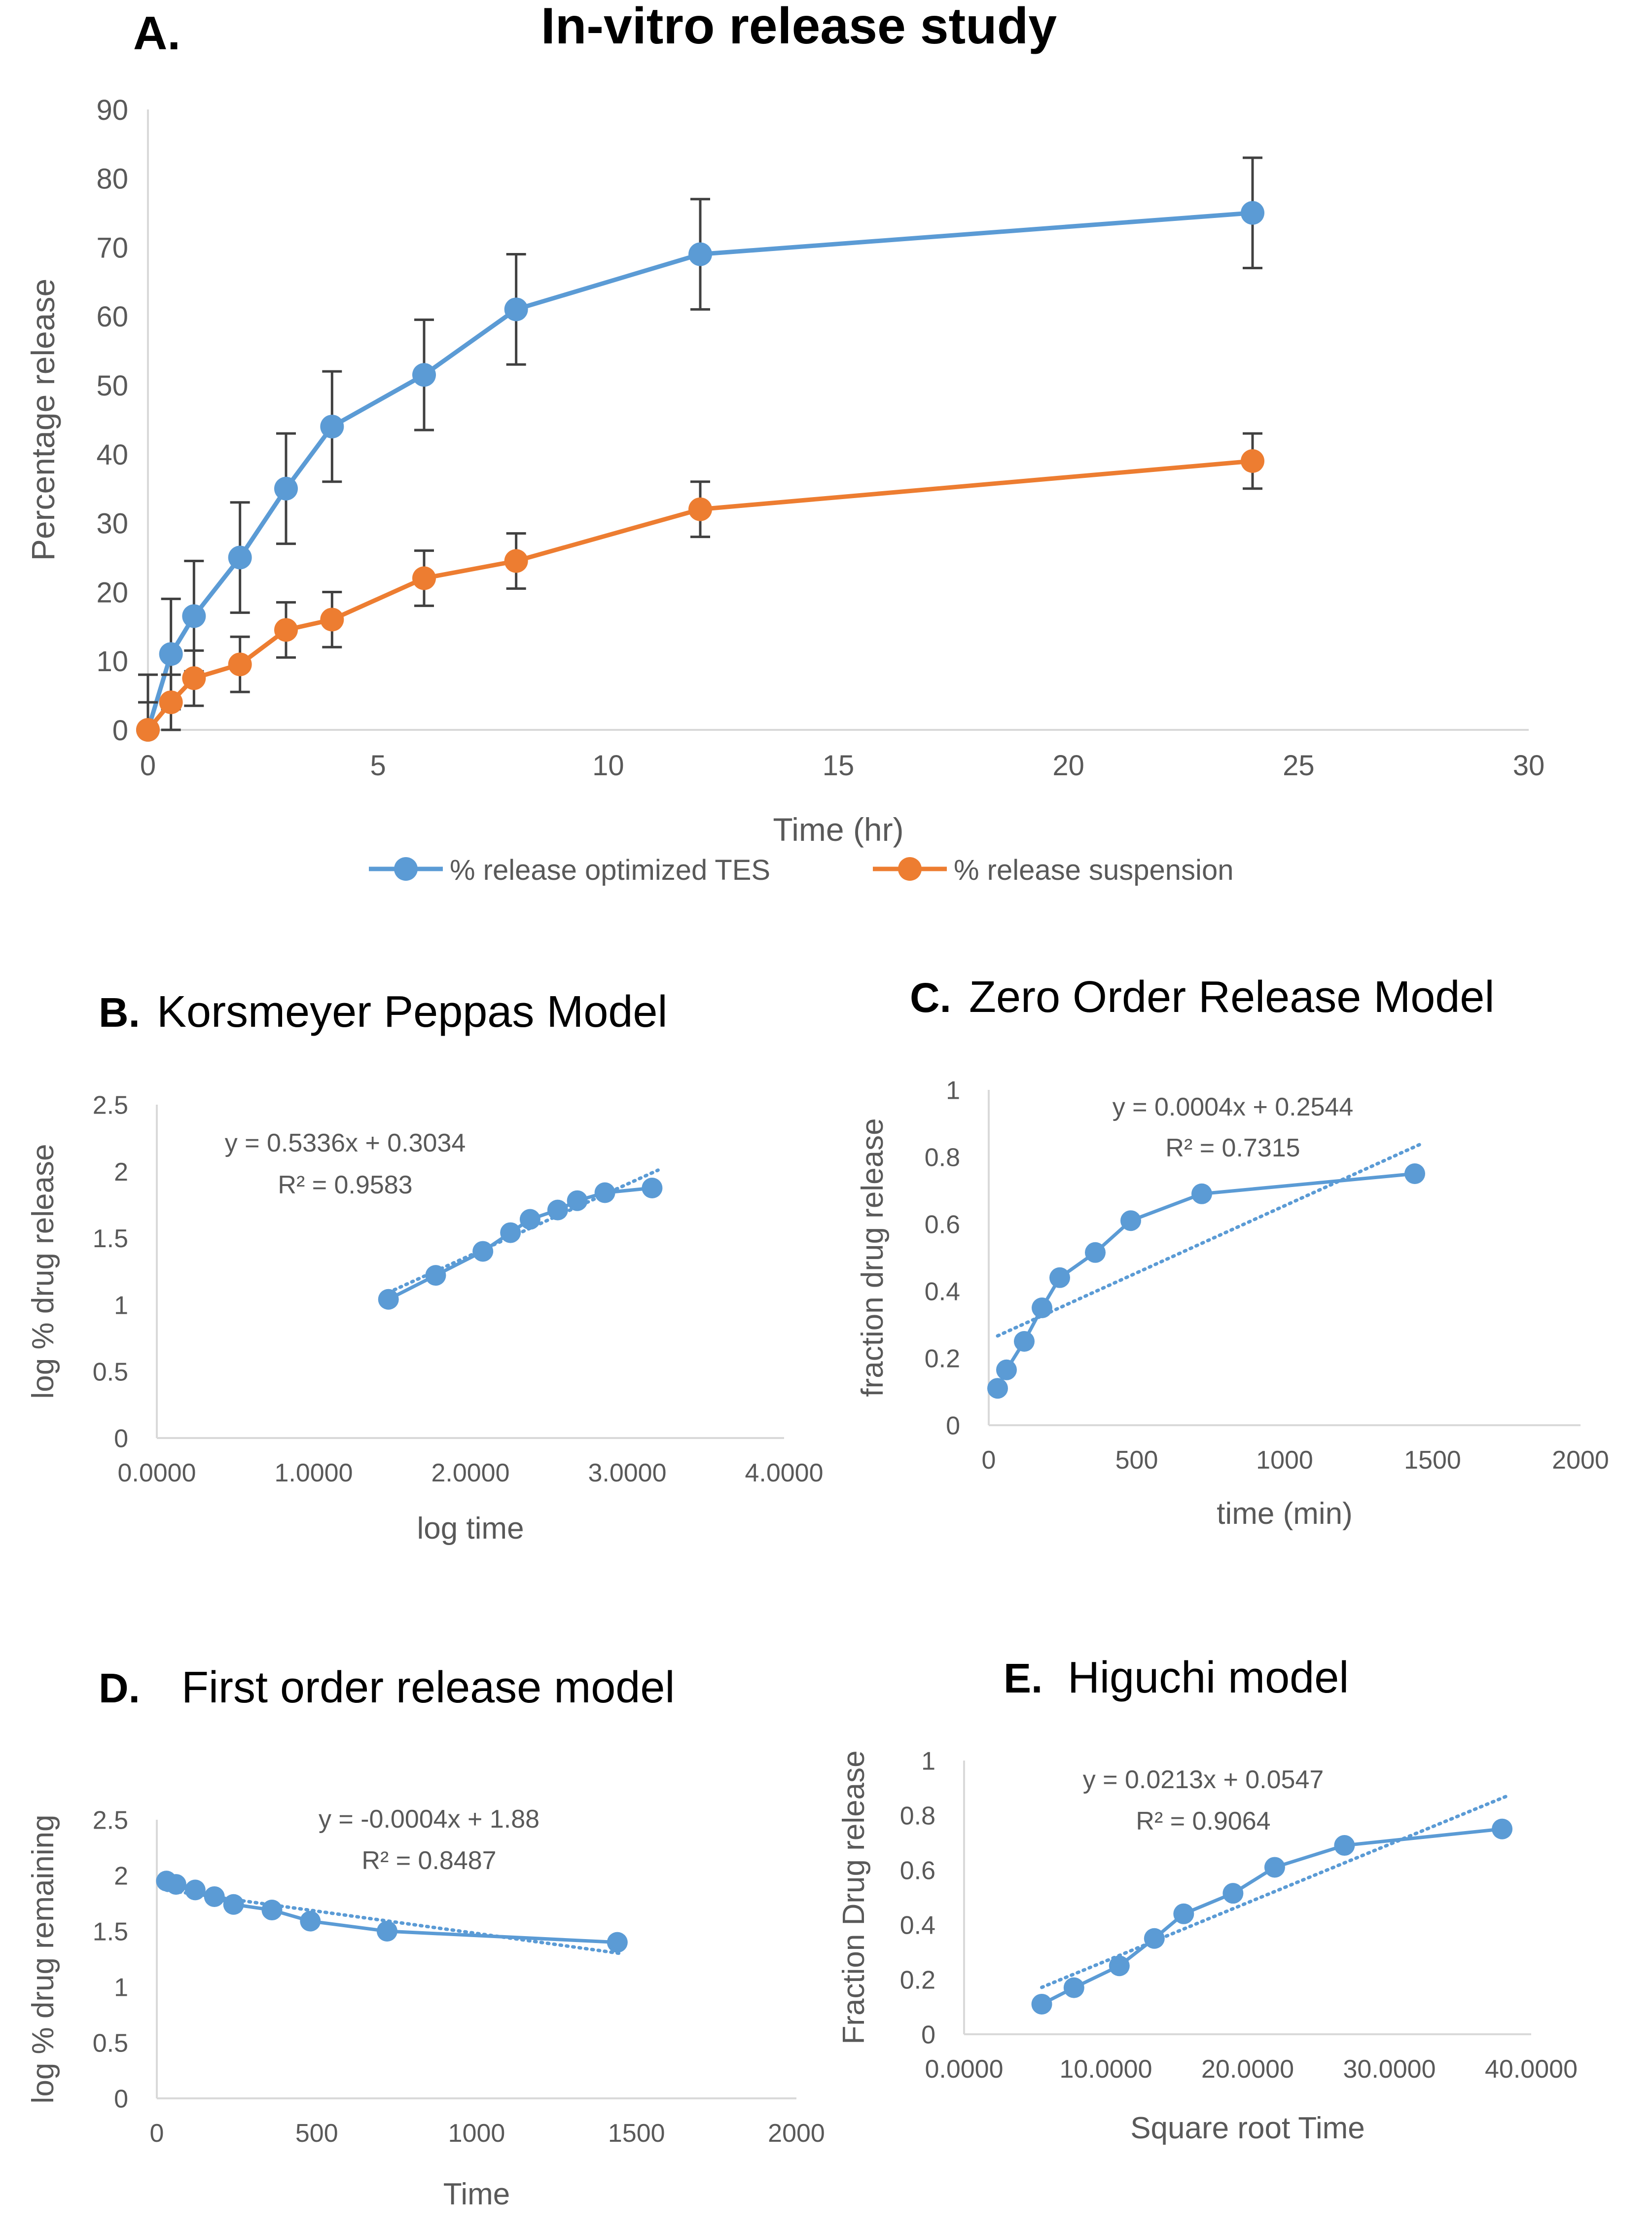  Describe the element at coordinates (1532, 2069) in the screenshot. I see `x-tick-label: 40.0000` at that location.